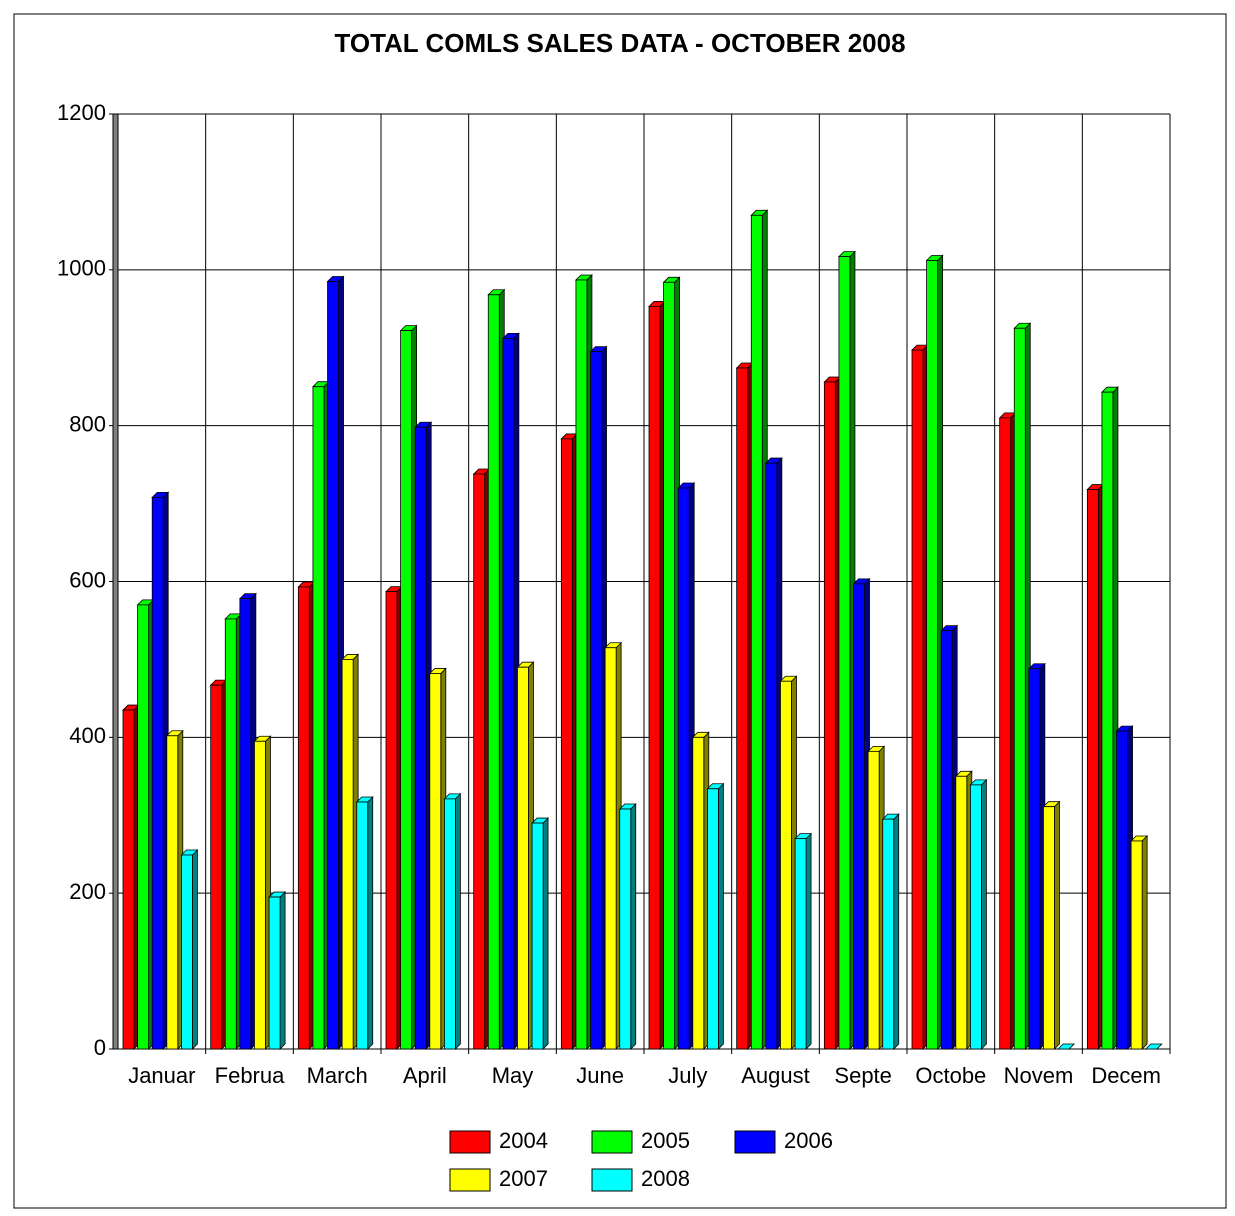 This screenshot has height=1216, width=1235. I want to click on x-tick-label: Octobe, so click(950, 1075).